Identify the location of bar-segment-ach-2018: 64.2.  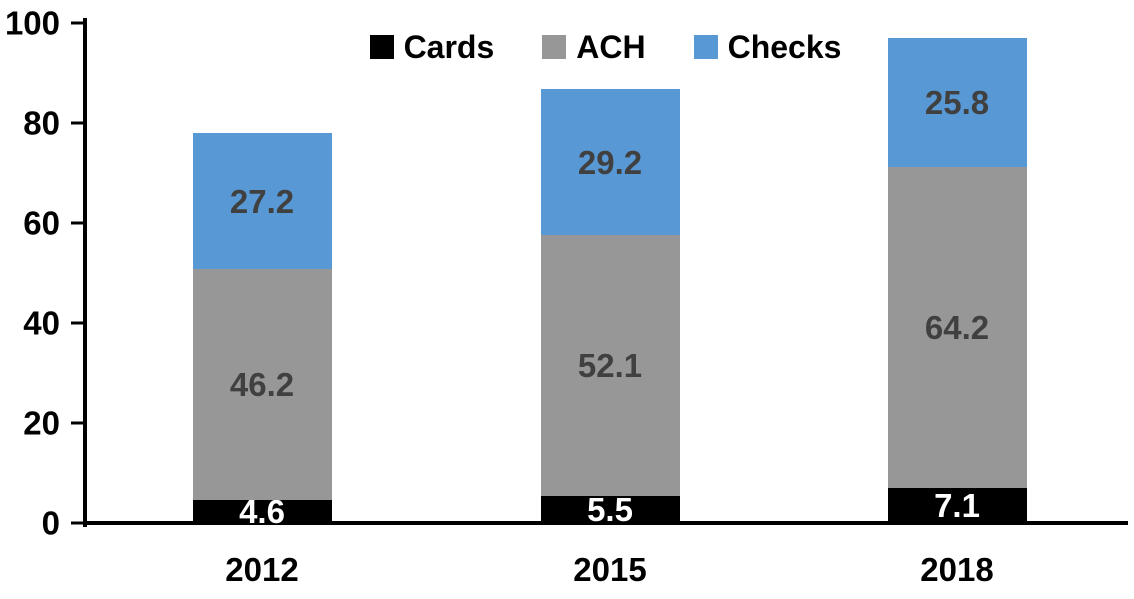
(957, 327).